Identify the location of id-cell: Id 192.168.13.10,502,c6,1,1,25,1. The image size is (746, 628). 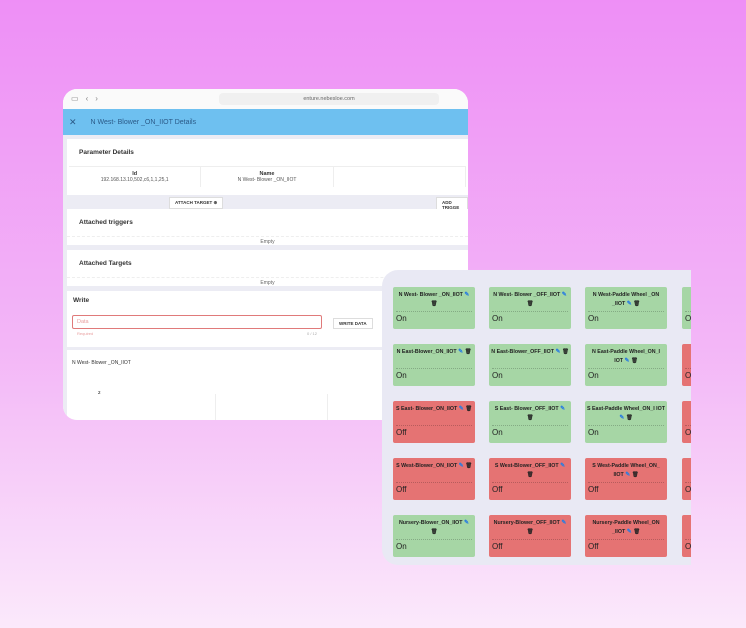
(135, 177).